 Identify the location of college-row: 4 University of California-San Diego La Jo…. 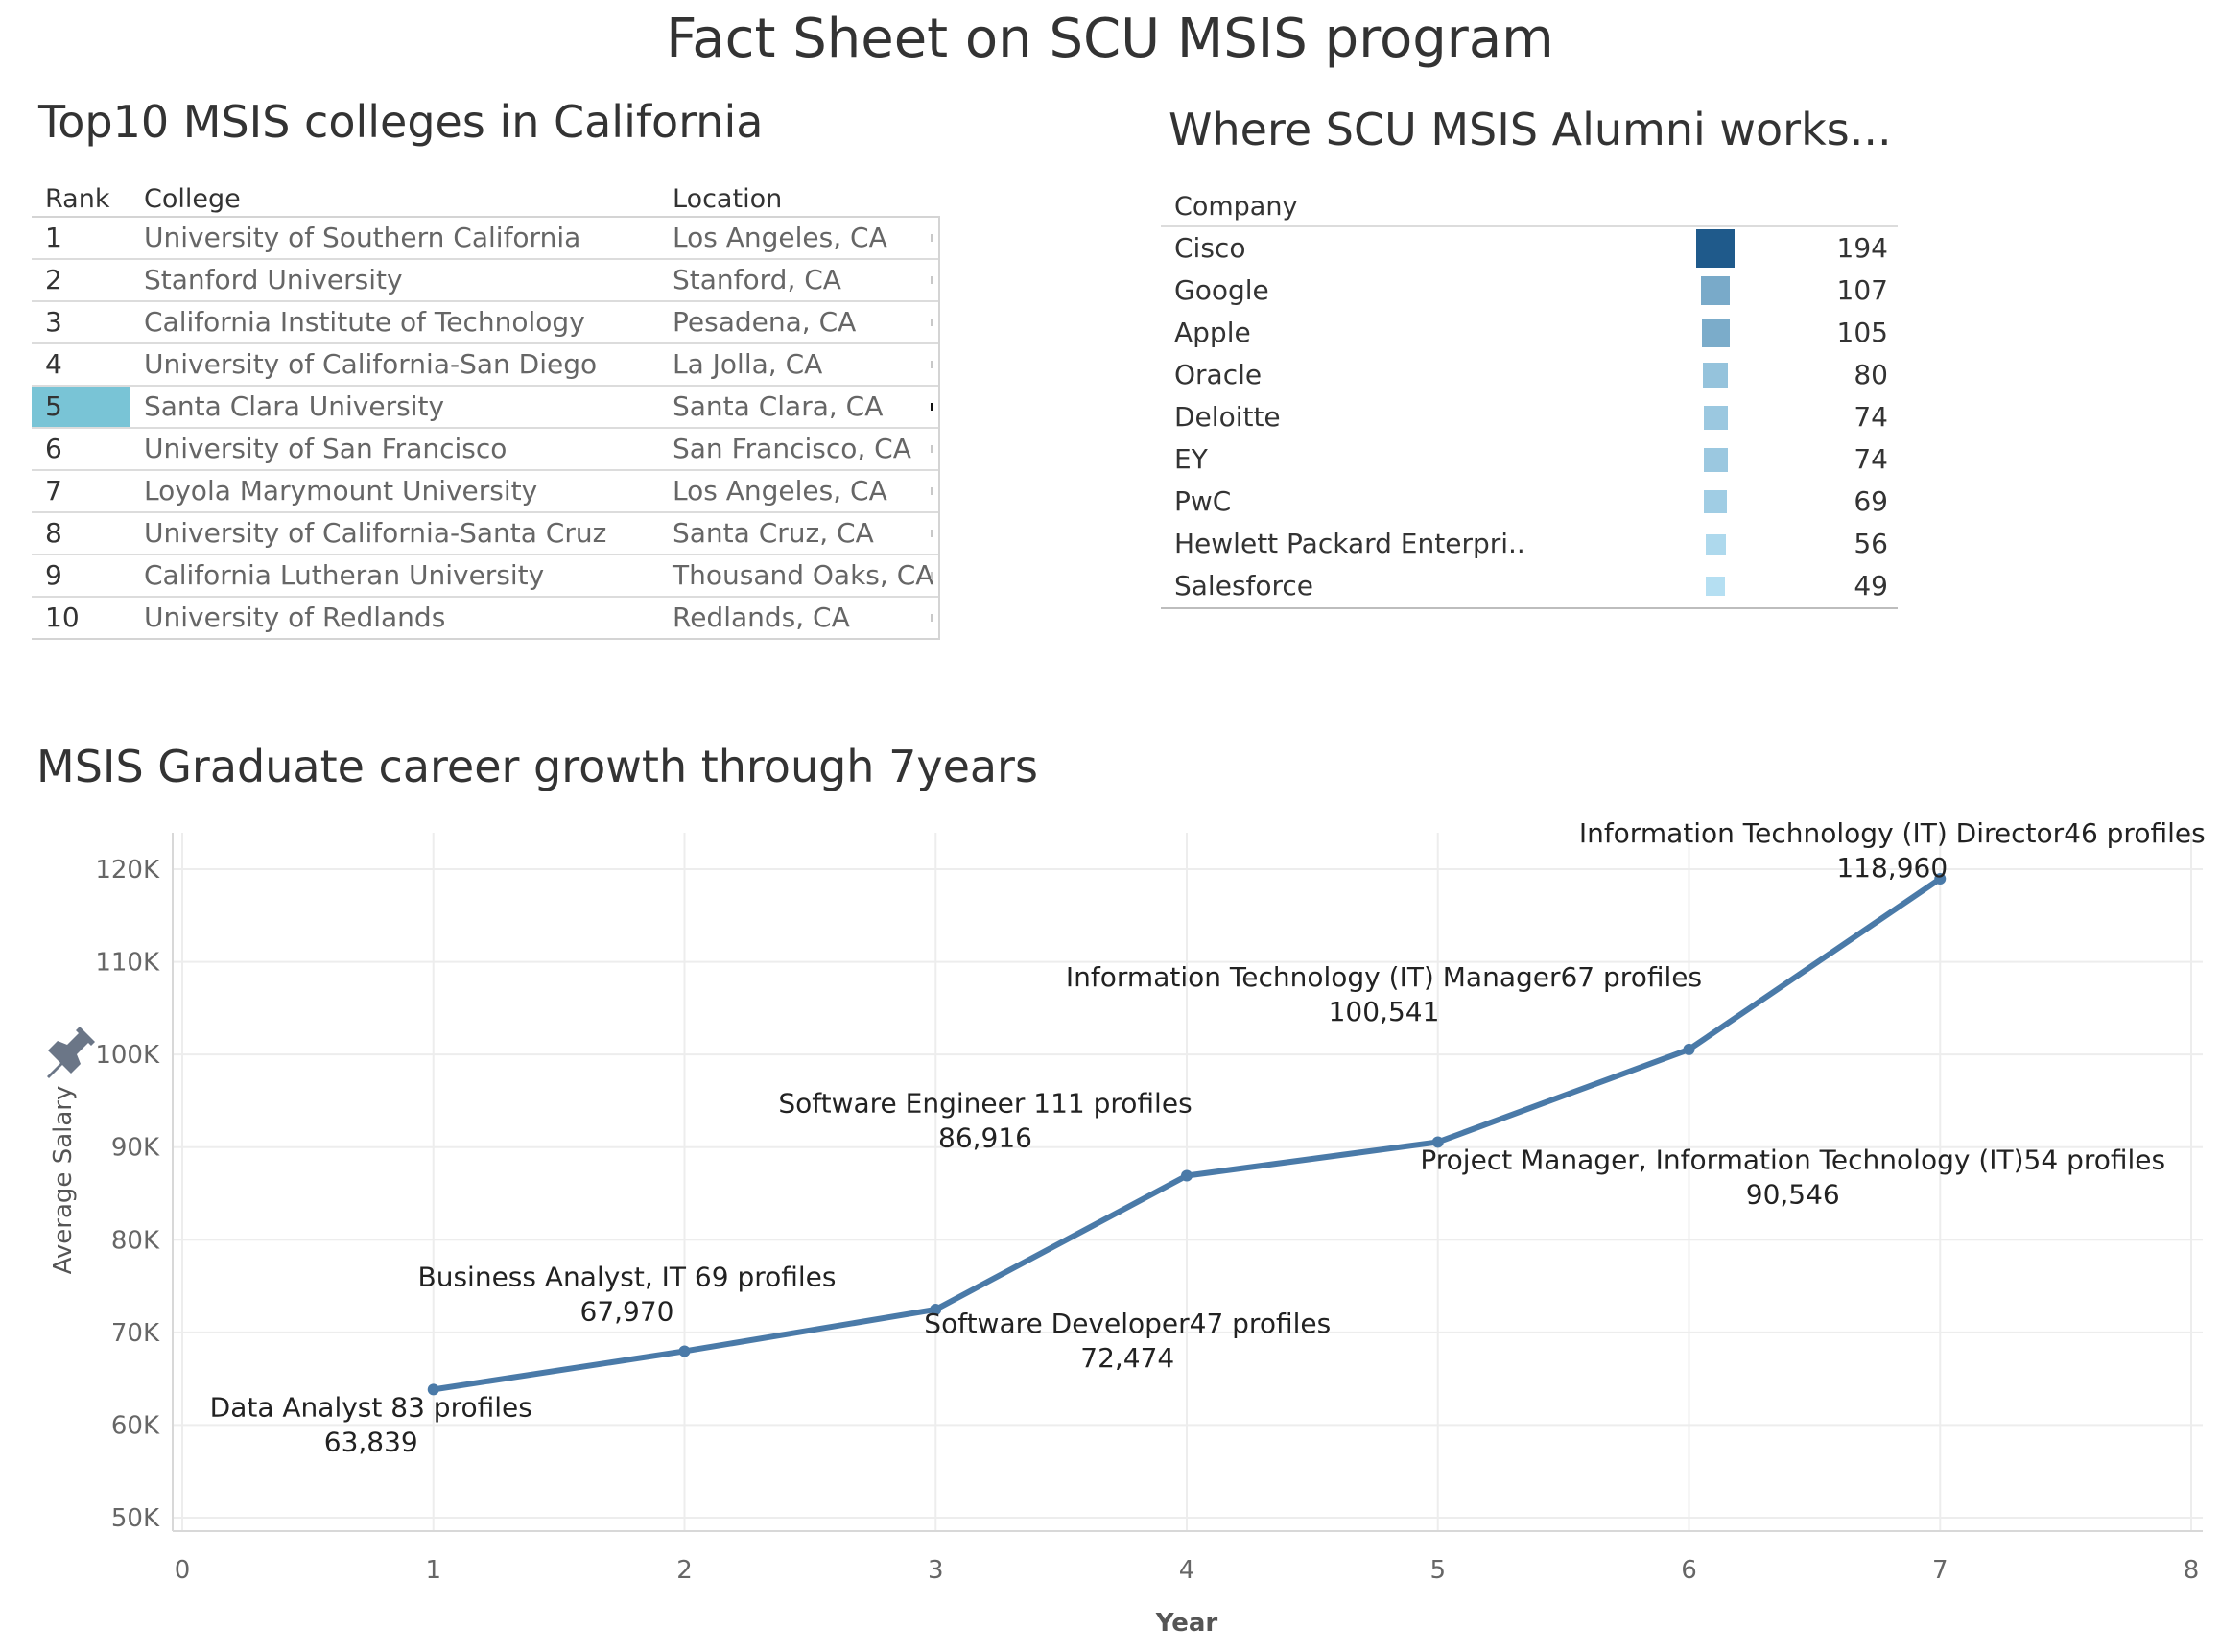
(485, 365).